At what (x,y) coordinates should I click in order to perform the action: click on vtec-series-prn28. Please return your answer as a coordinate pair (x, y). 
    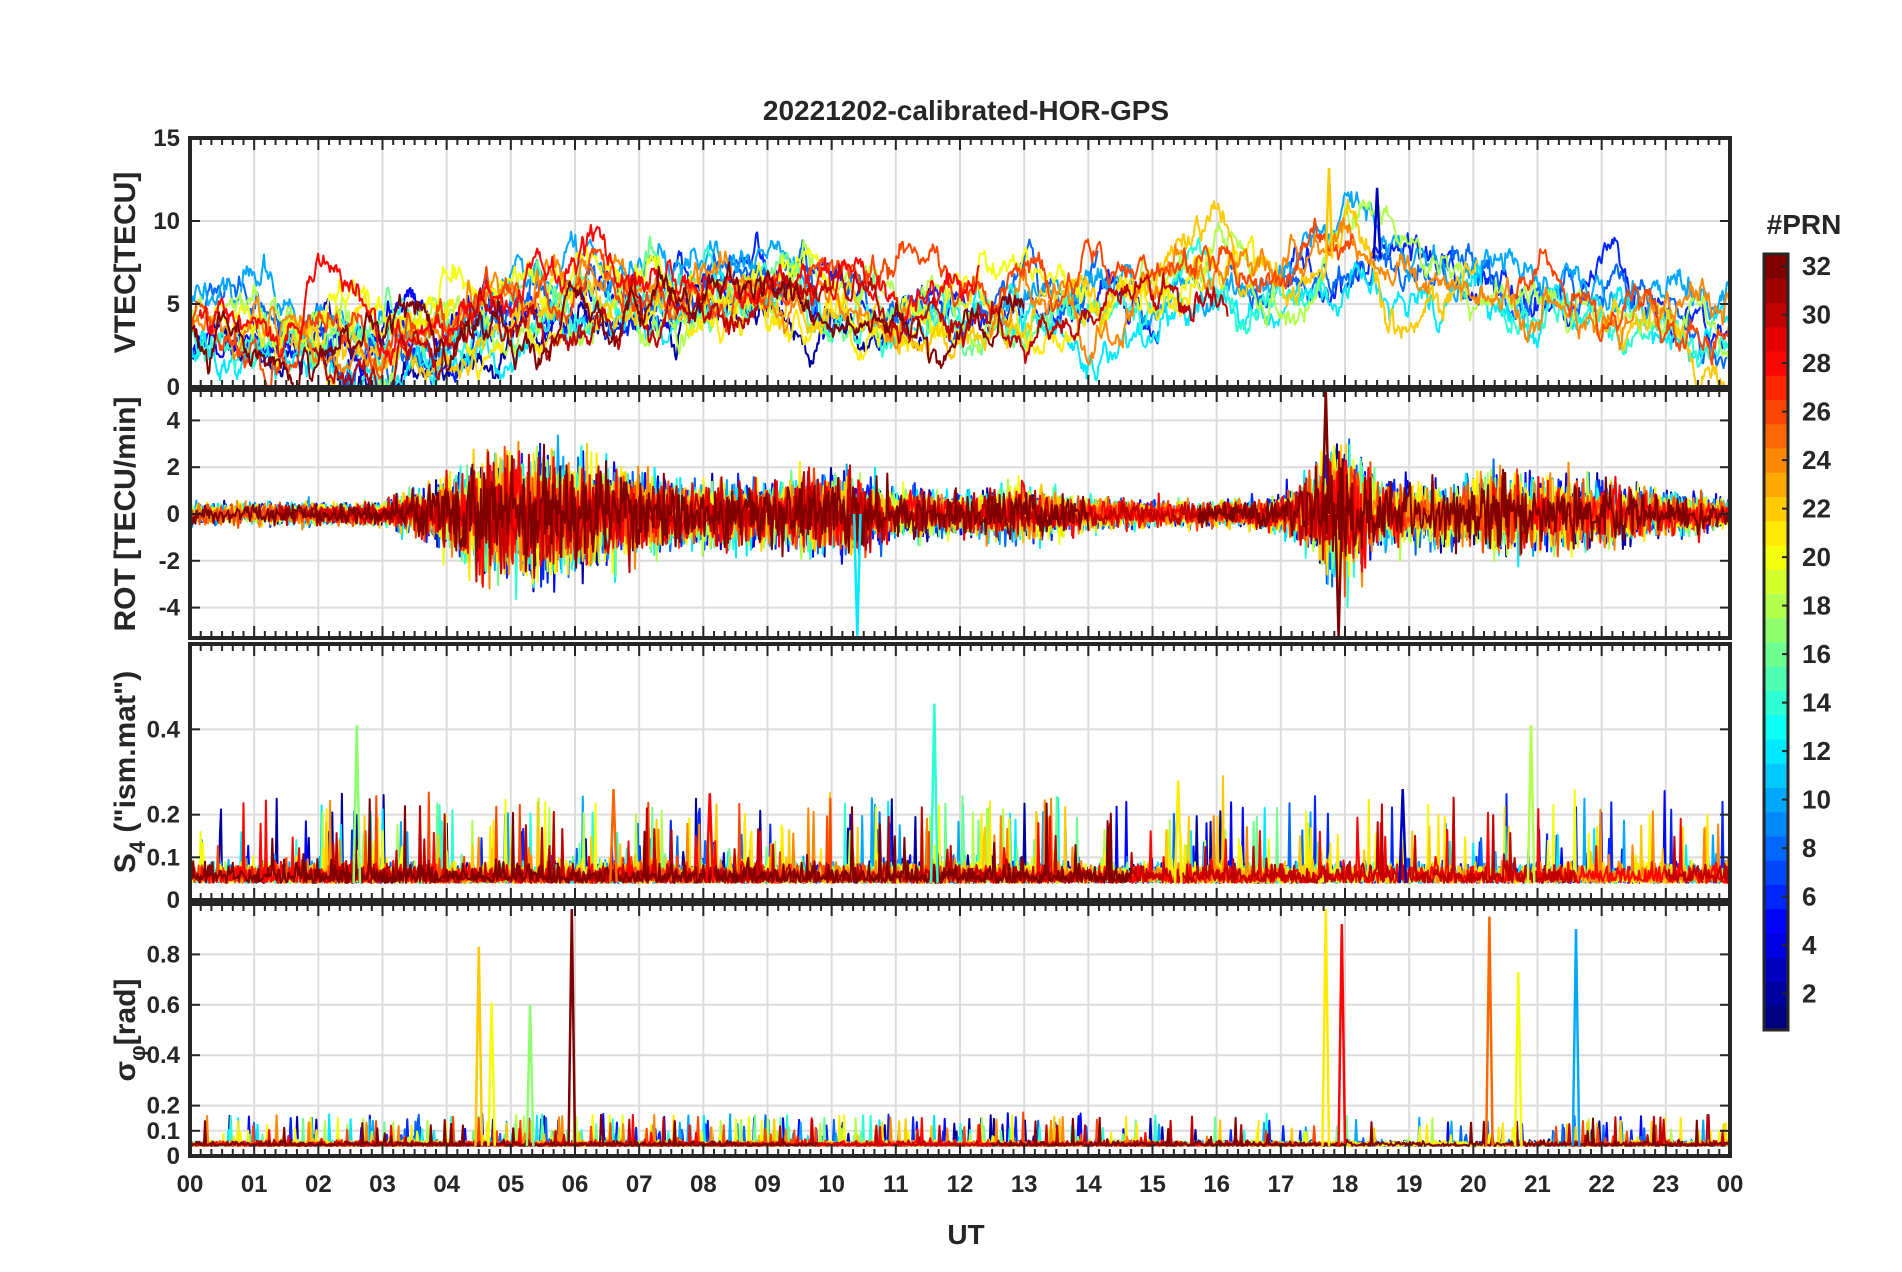
    Looking at the image, I should click on (589, 294).